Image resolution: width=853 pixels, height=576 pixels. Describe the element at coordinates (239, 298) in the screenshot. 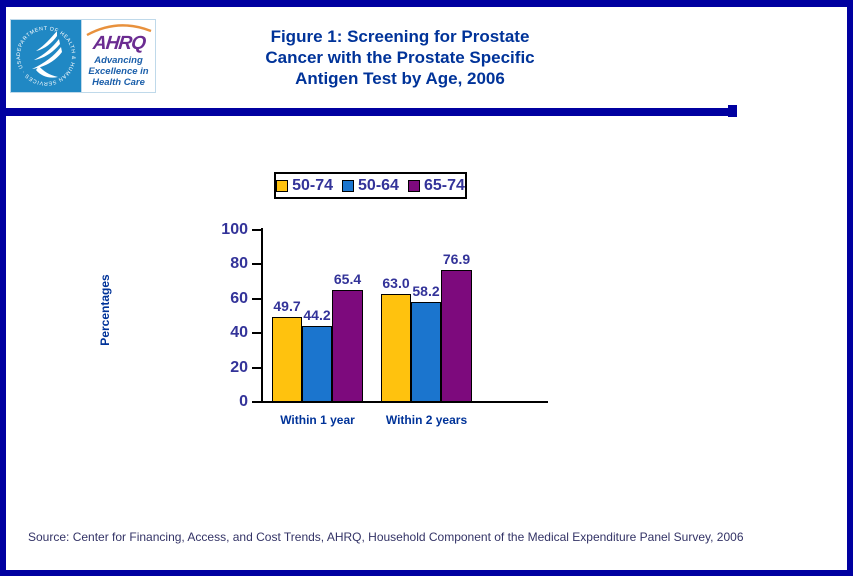

I see `y-axis-tick-label: 60` at that location.